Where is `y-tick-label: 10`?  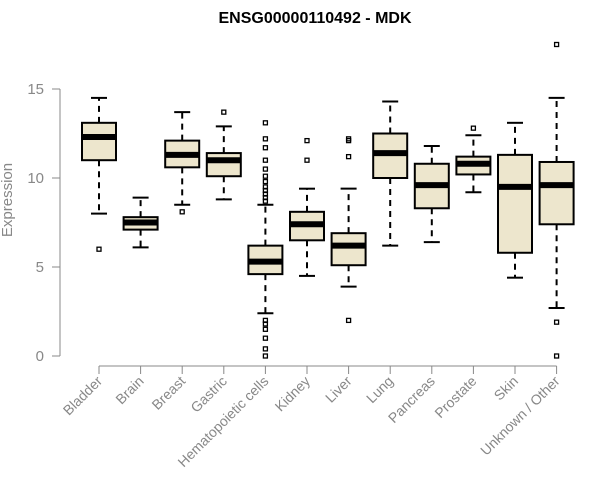
y-tick-label: 10 is located at coordinates (35, 178).